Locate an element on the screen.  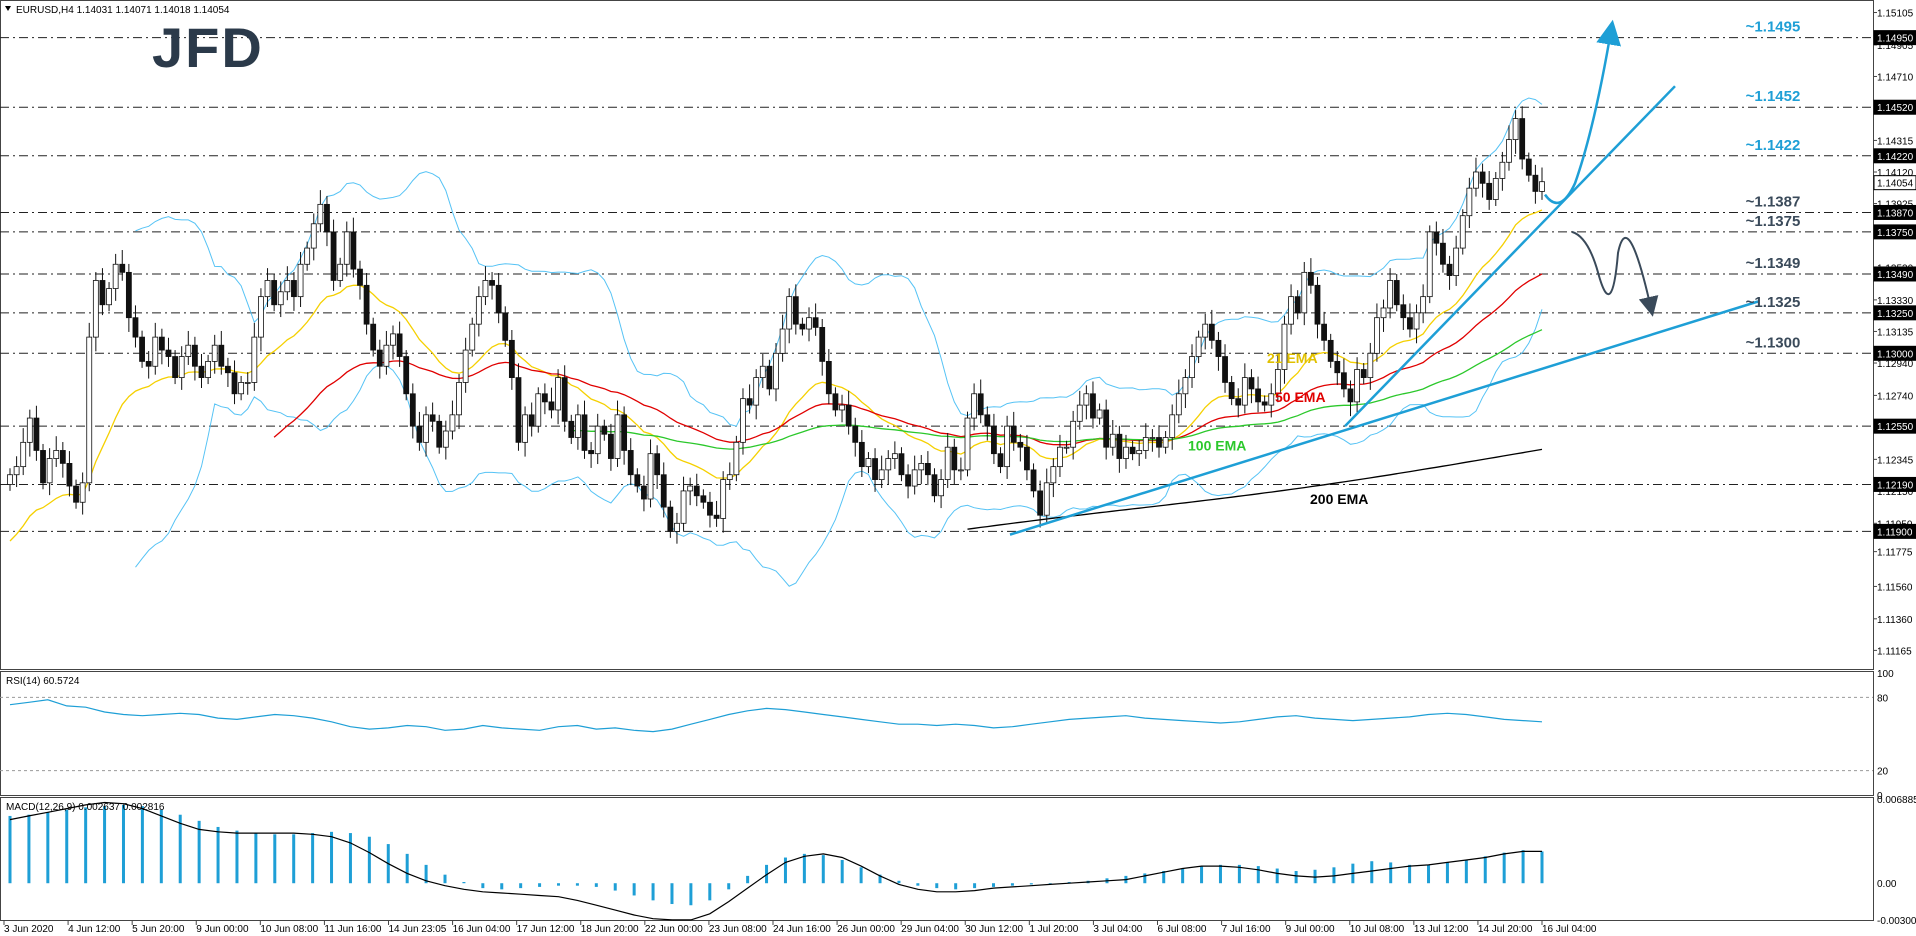
jfd-logo: JFD is located at coordinates (208, 47).